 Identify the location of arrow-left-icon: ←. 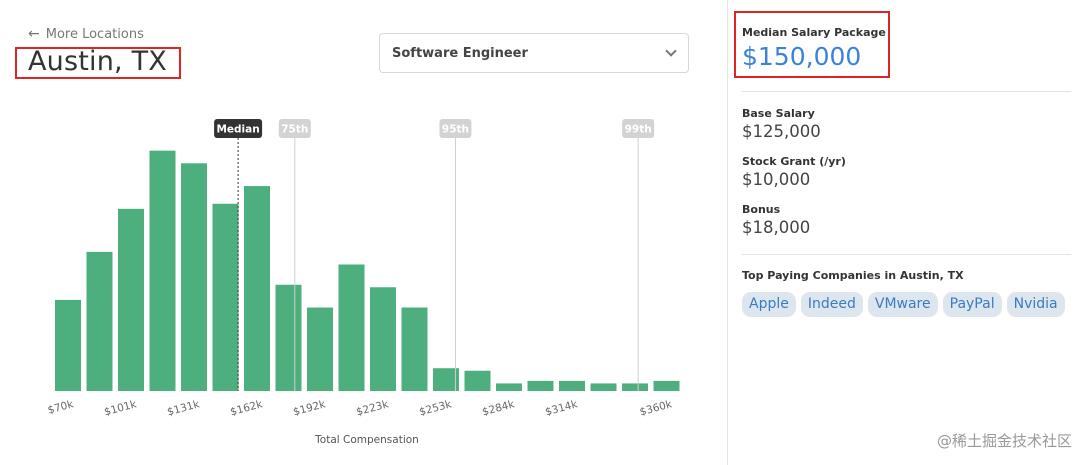
(34, 34).